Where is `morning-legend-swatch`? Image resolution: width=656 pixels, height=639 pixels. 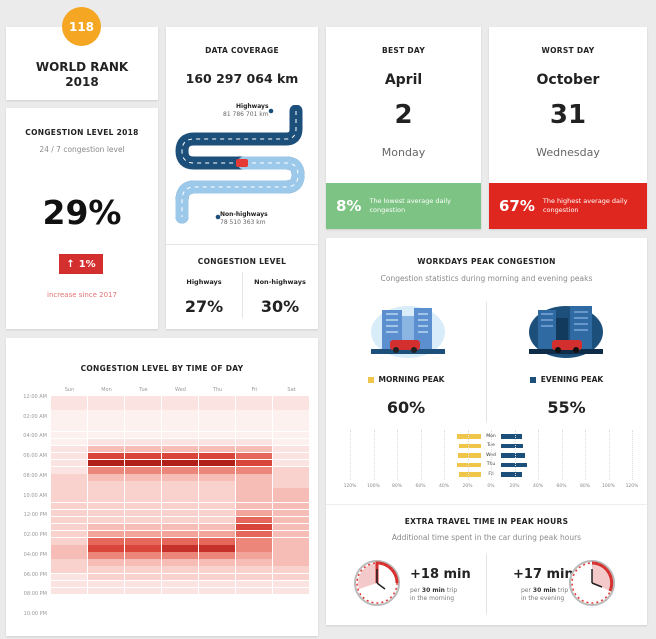
morning-legend-swatch is located at coordinates (370, 379).